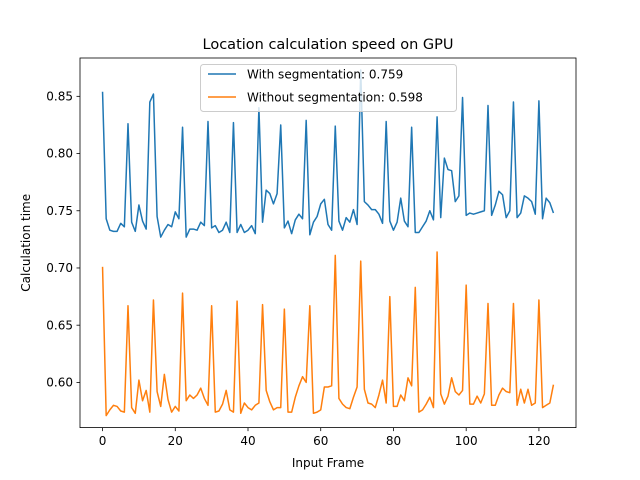  What do you see at coordinates (247, 441) in the screenshot?
I see `x-tick-label: 40` at bounding box center [247, 441].